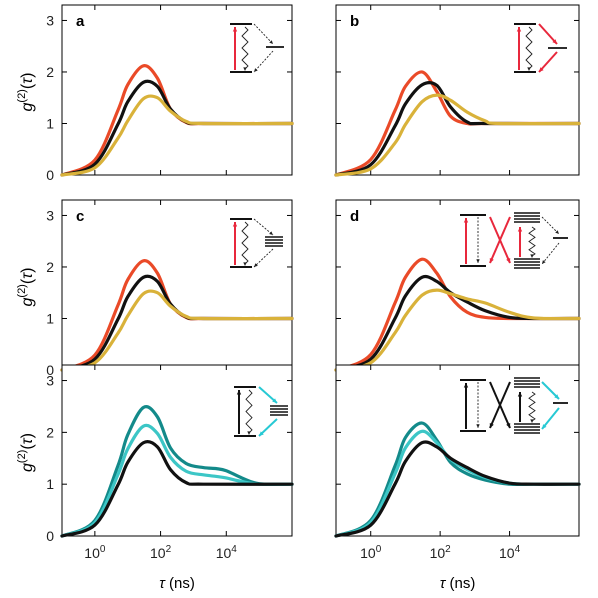  Describe the element at coordinates (261, 411) in the screenshot. I see `level-diagram-cyan-arrows-icon` at that location.